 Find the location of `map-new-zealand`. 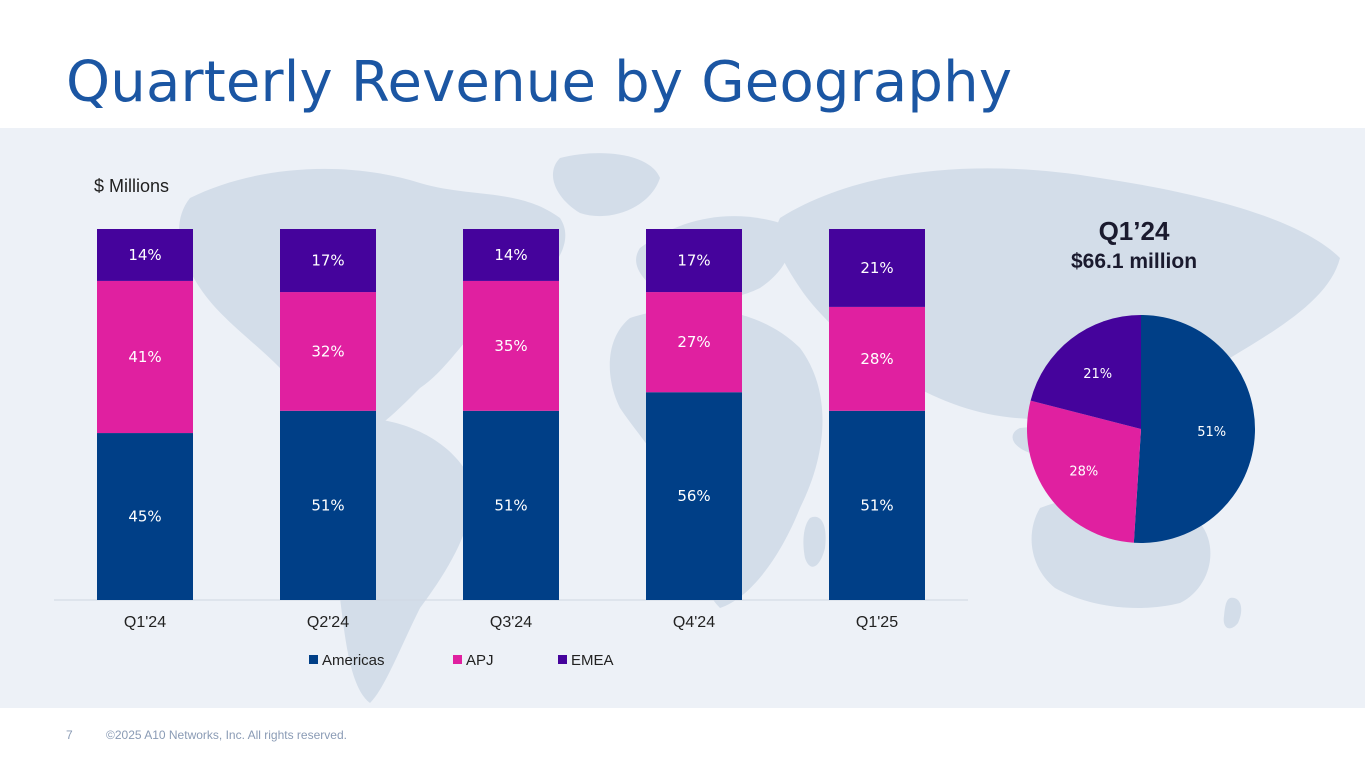

map-new-zealand is located at coordinates (1232, 613).